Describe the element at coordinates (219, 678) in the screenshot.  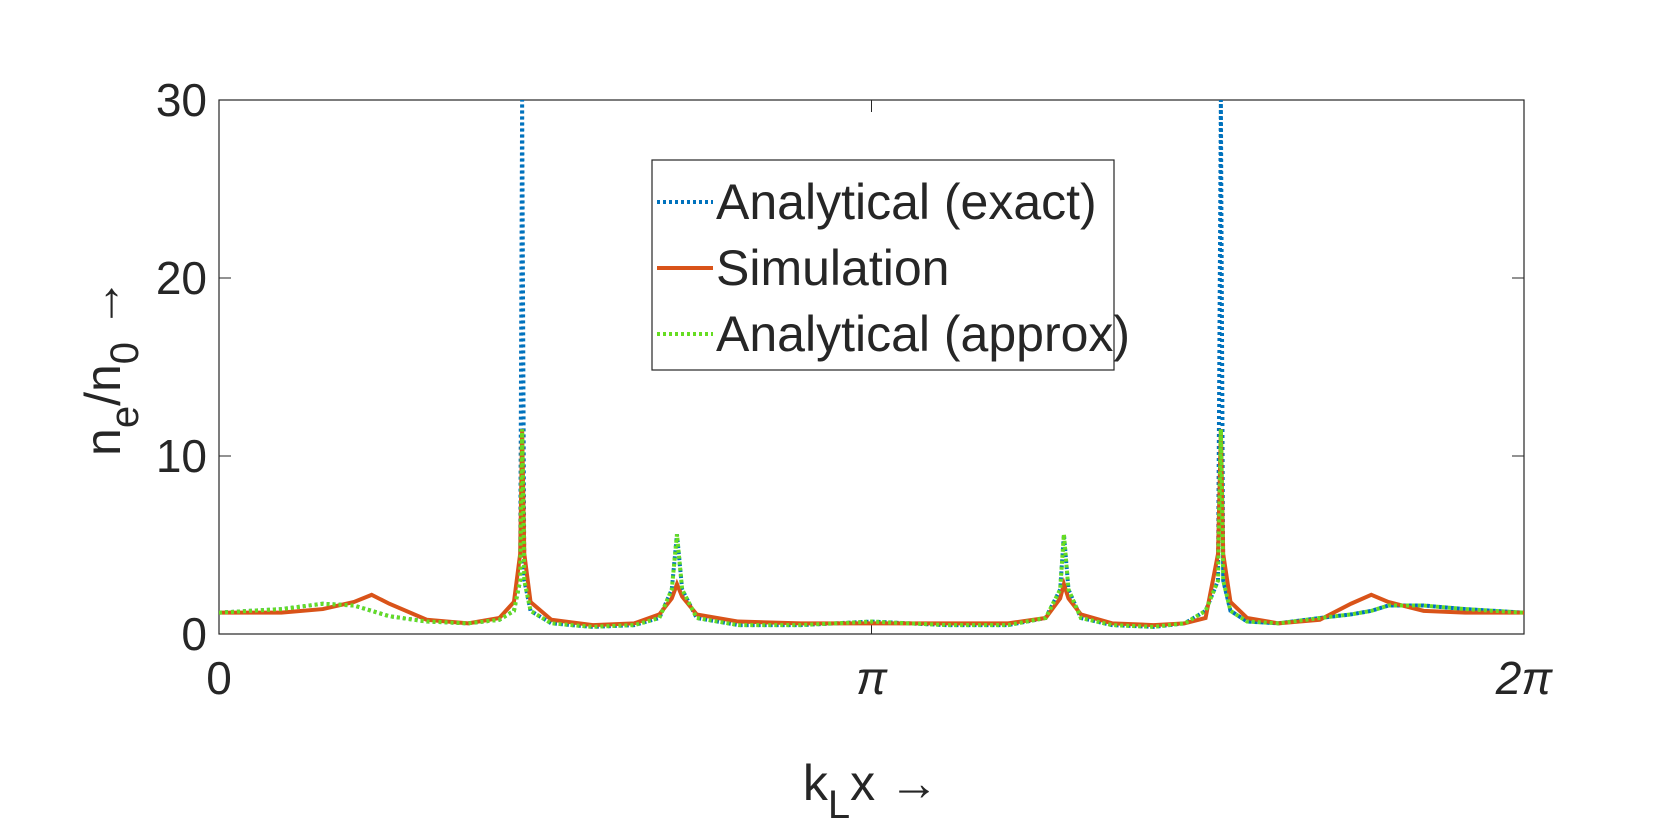
I see `x-tick-label: 0` at that location.